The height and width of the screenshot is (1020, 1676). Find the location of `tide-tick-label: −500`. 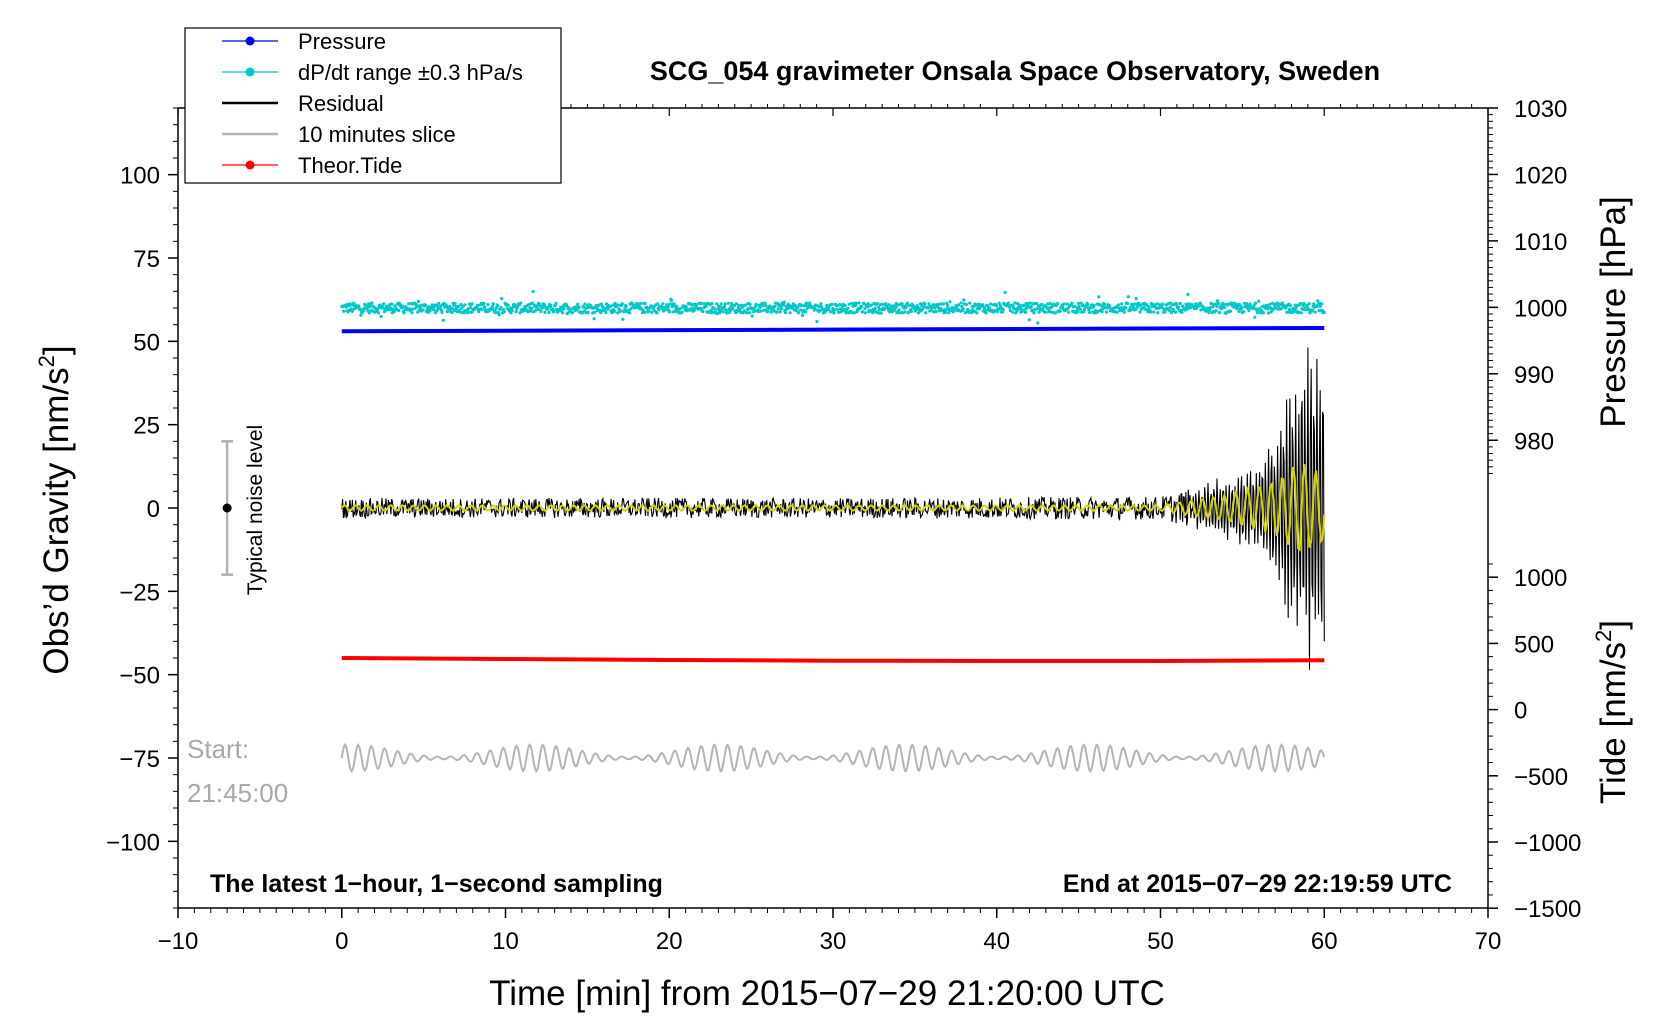

tide-tick-label: −500 is located at coordinates (1541, 777).